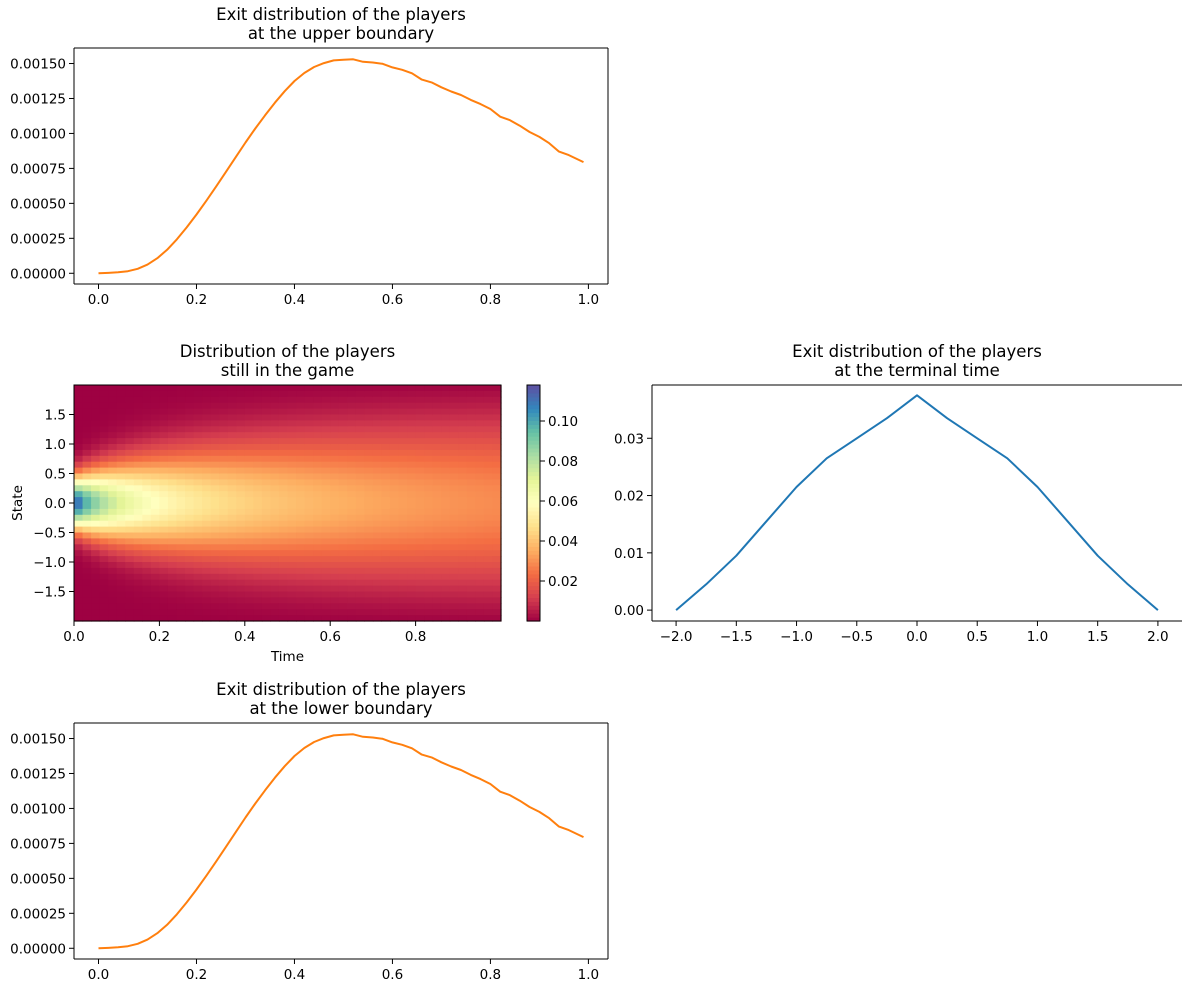 The width and height of the screenshot is (1182, 985). What do you see at coordinates (18, 503) in the screenshot?
I see `y-axis-label: State` at bounding box center [18, 503].